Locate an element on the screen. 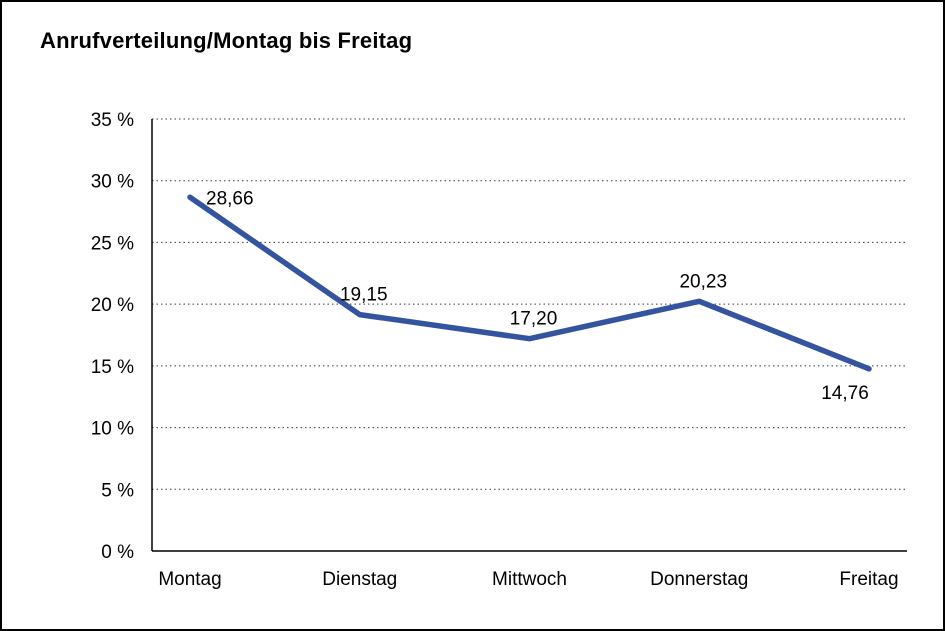 The width and height of the screenshot is (945, 631). data-value-label: 20,23 is located at coordinates (703, 281).